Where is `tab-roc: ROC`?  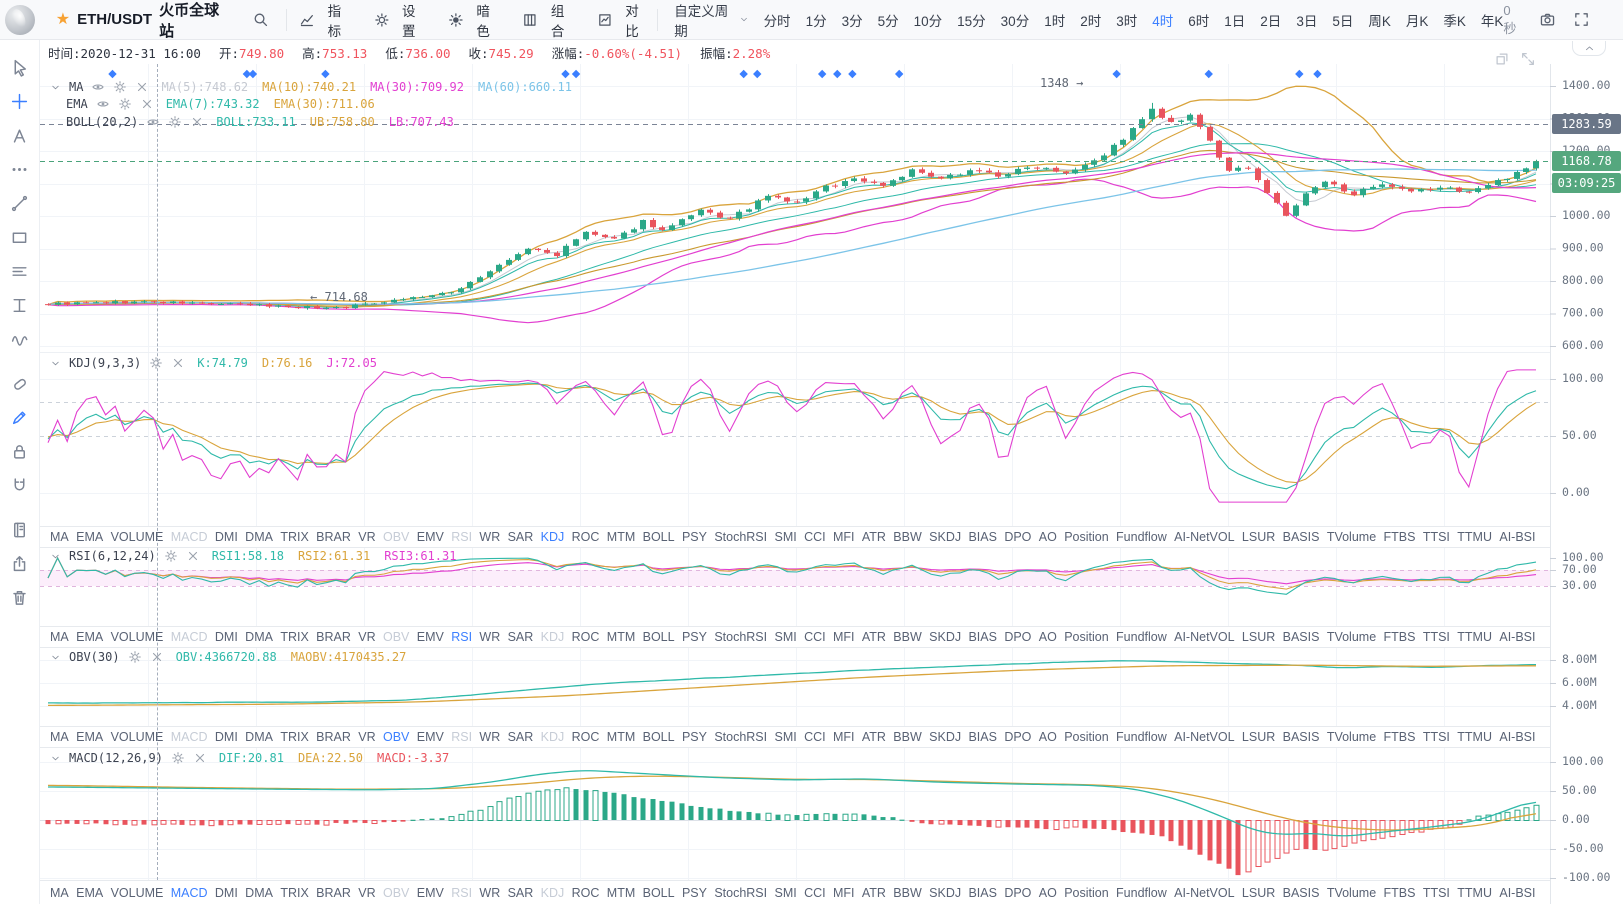
tab-roc: ROC is located at coordinates (585, 637).